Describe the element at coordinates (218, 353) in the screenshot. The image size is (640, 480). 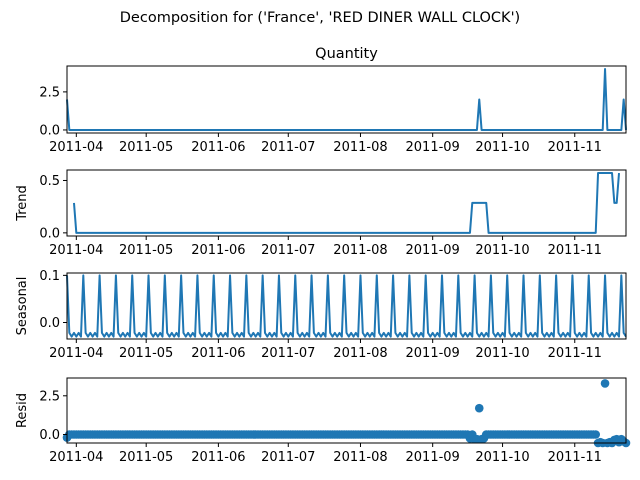
I see `seasonal-x-tick-label: 2011-06` at that location.